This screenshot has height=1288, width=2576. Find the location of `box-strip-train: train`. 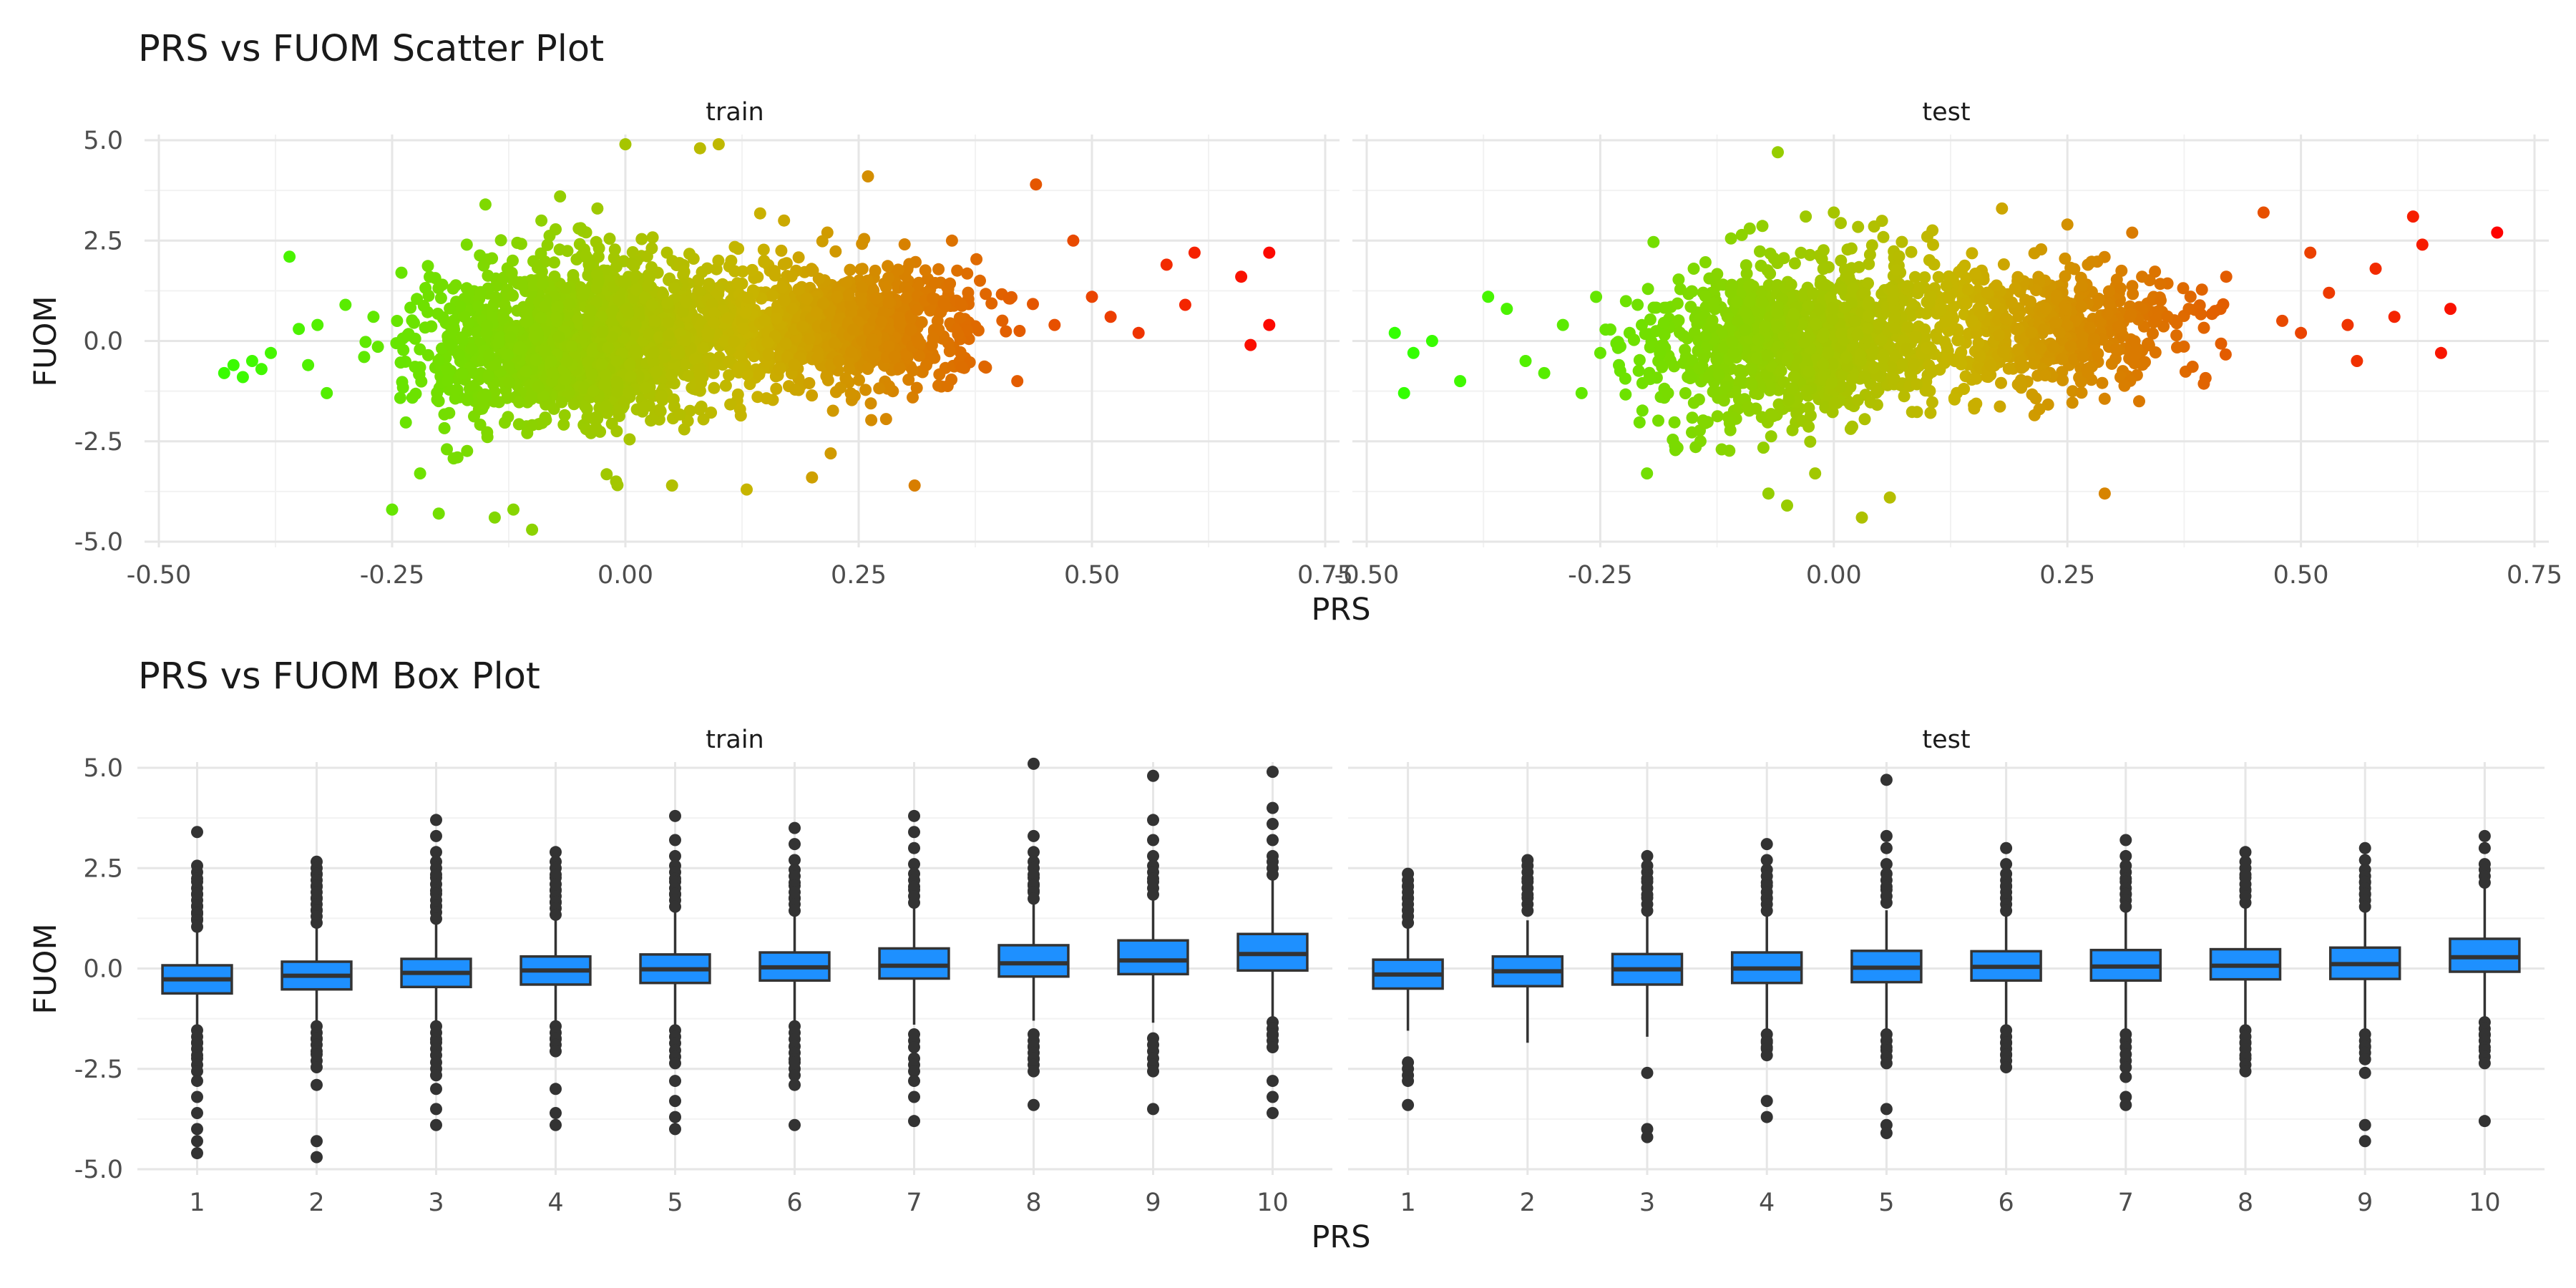

box-strip-train: train is located at coordinates (735, 740).